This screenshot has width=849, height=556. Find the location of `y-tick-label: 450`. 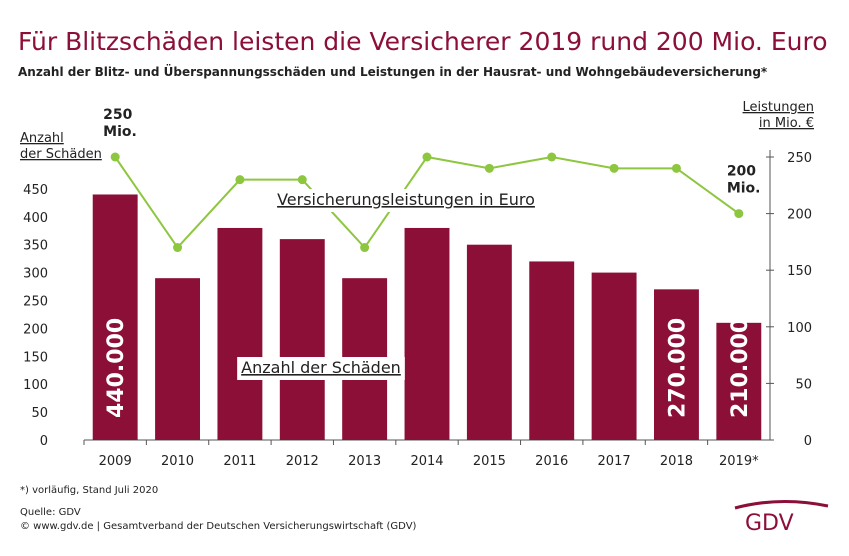

y-tick-label: 450 is located at coordinates (35, 190).